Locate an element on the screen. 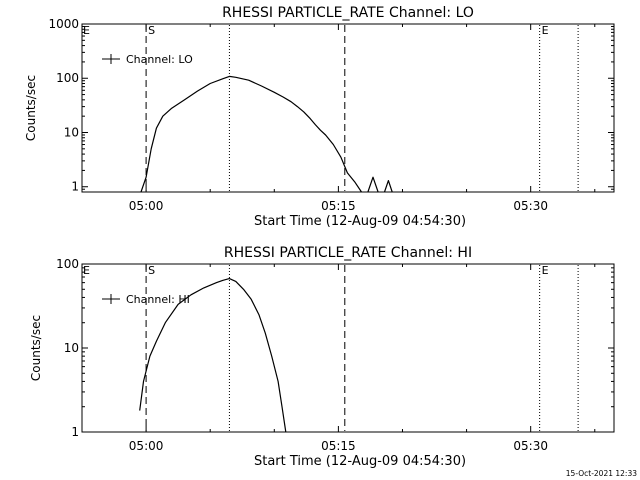 This screenshot has width=640, height=480. legend: Channel: LO is located at coordinates (147, 59).